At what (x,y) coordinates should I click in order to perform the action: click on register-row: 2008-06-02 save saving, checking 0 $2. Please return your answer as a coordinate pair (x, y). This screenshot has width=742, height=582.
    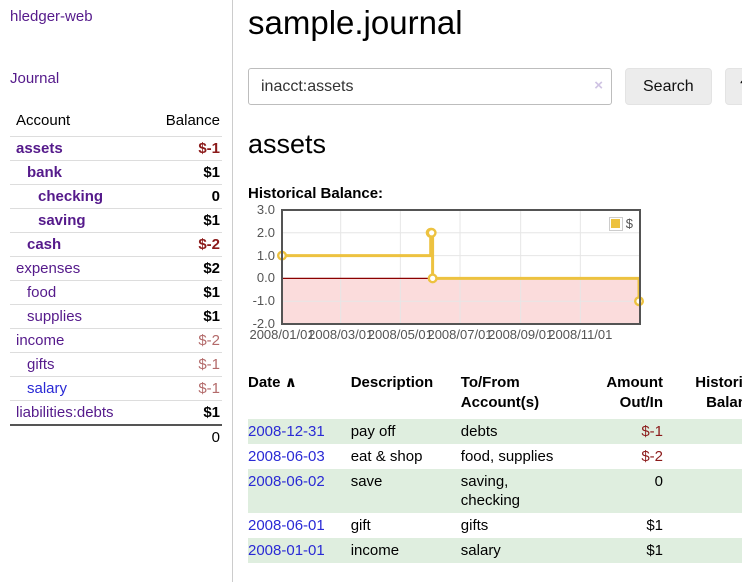
    Looking at the image, I should click on (495, 491).